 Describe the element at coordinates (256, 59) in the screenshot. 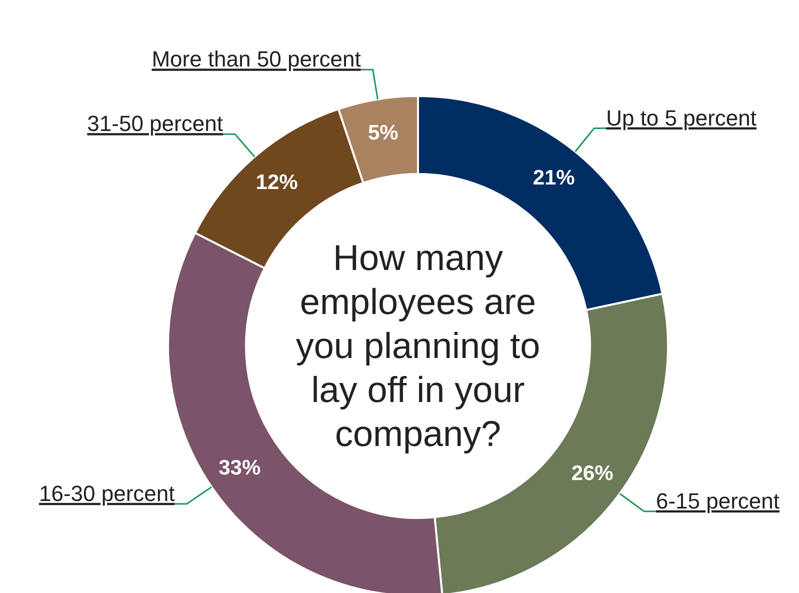

I see `slice-label: More than 50 percent` at that location.